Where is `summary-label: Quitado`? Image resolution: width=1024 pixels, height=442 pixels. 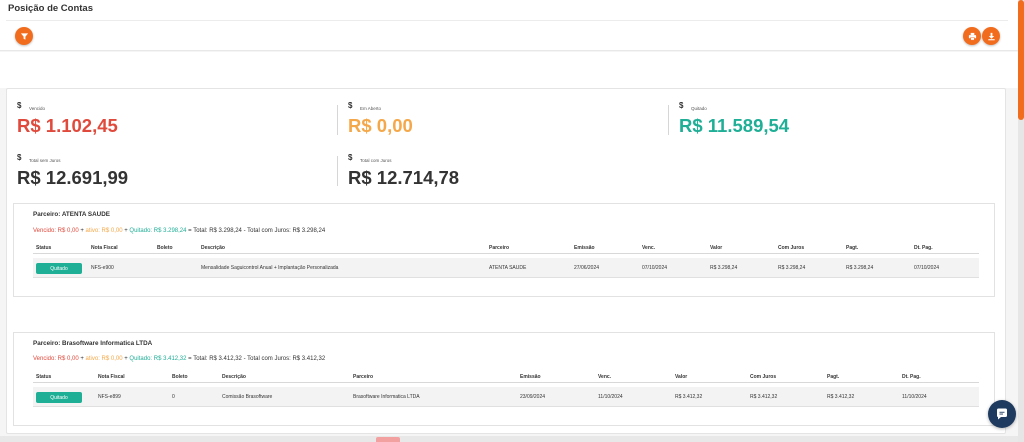 summary-label: Quitado is located at coordinates (699, 108).